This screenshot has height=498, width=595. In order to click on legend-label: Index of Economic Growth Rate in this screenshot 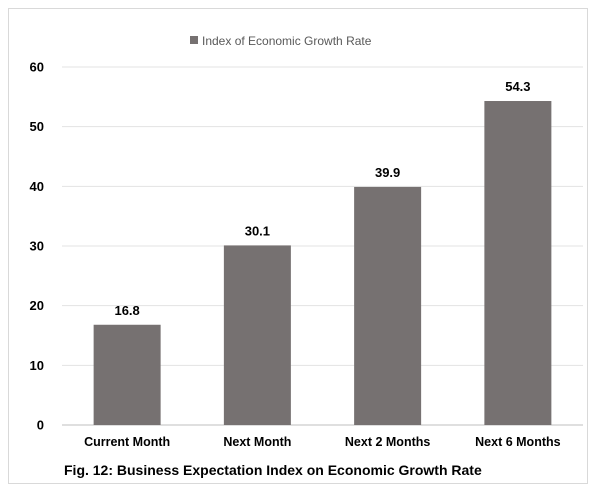, I will do `click(287, 41)`.